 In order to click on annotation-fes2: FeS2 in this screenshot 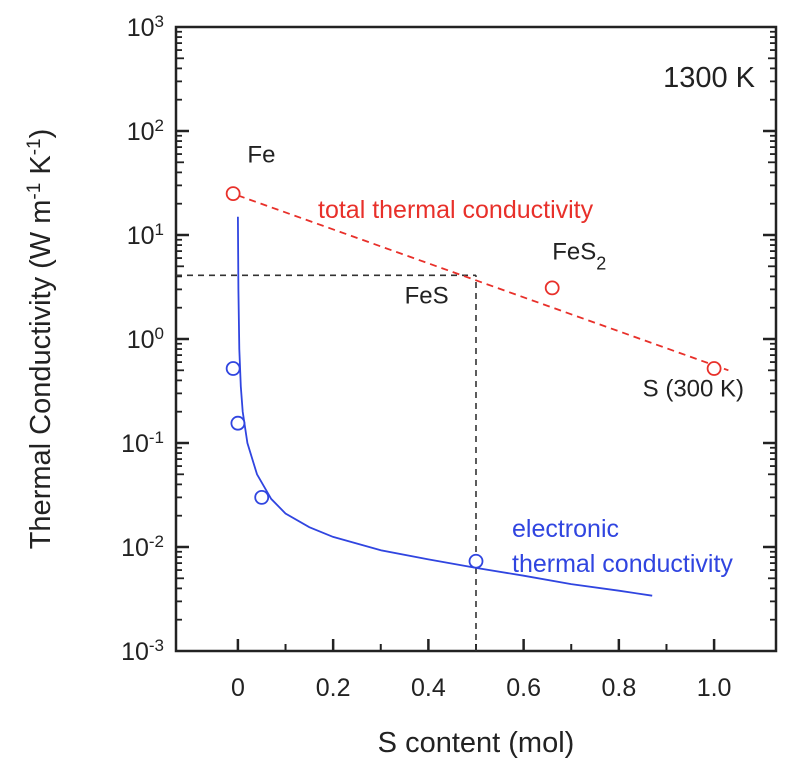, I will do `click(579, 256)`.